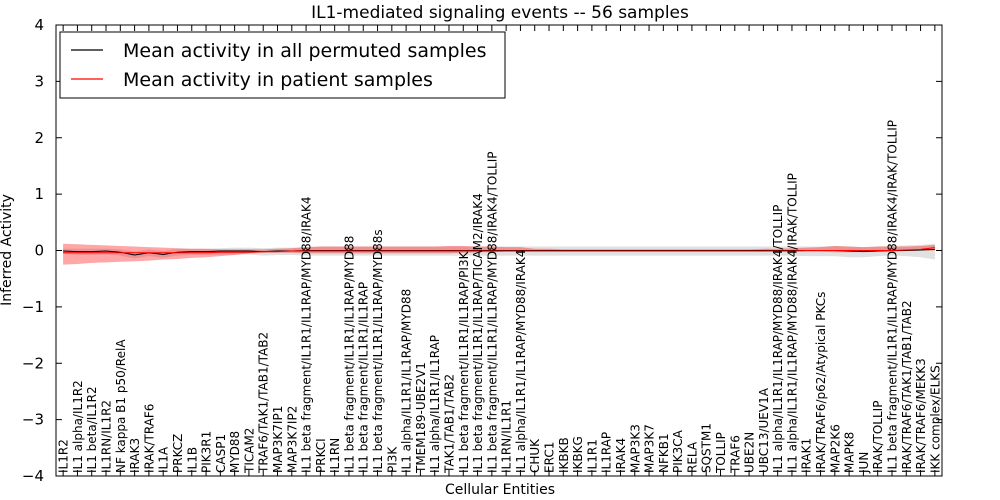 The height and width of the screenshot is (500, 1000). What do you see at coordinates (192, 460) in the screenshot?
I see `x-tick-label: IL1B` at bounding box center [192, 460].